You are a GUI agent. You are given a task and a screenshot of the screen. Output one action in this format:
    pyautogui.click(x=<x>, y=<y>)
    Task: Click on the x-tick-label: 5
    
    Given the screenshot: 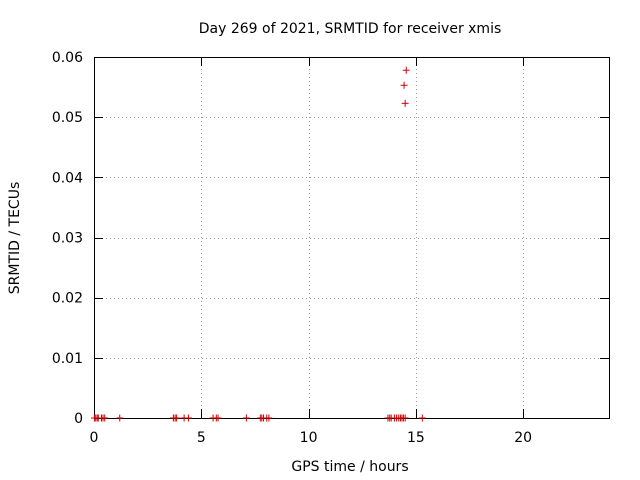 What is the action you would take?
    pyautogui.click(x=201, y=438)
    